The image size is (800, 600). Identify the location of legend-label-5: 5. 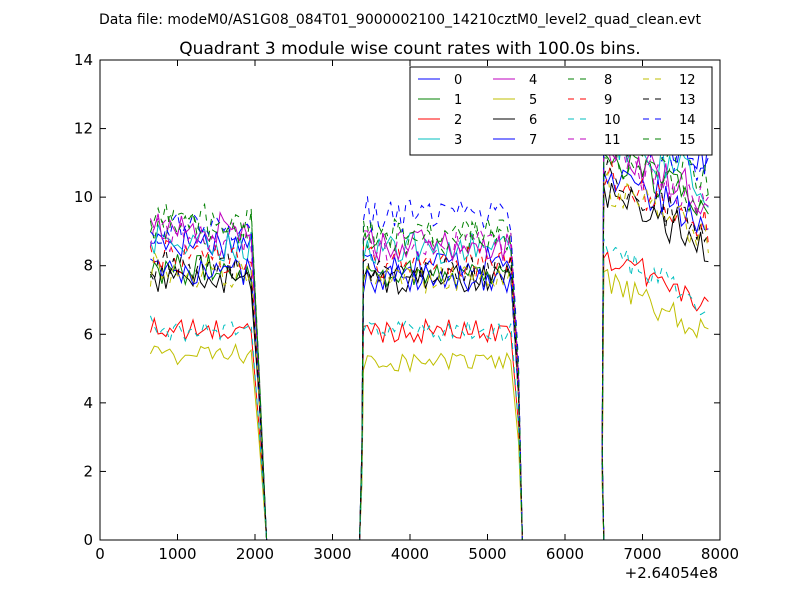
(533, 100).